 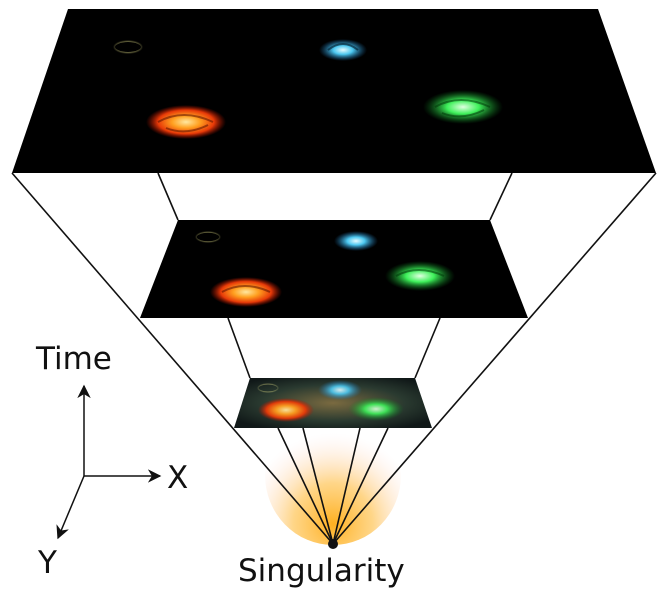 I want to click on y-axis-arrow, so click(x=70, y=507).